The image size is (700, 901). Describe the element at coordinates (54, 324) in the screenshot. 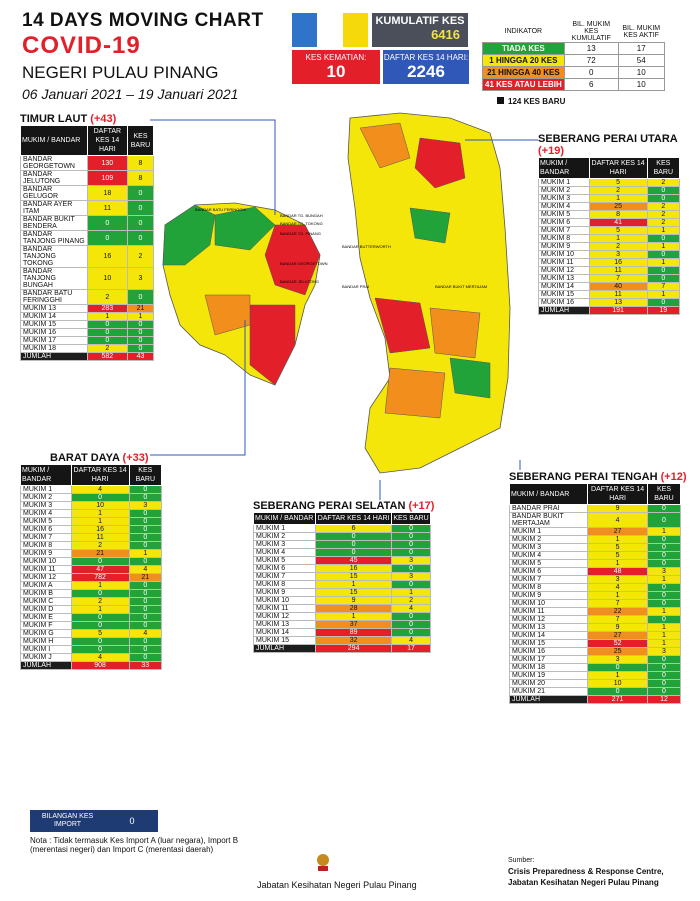

I see `mukim-name: MUKIM 15` at that location.